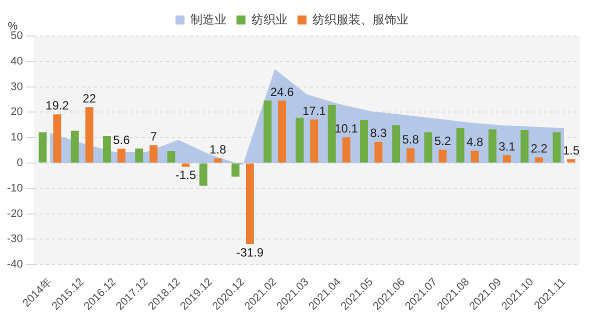 The height and width of the screenshot is (320, 598). I want to click on y-tick-label: 40, so click(16, 61).